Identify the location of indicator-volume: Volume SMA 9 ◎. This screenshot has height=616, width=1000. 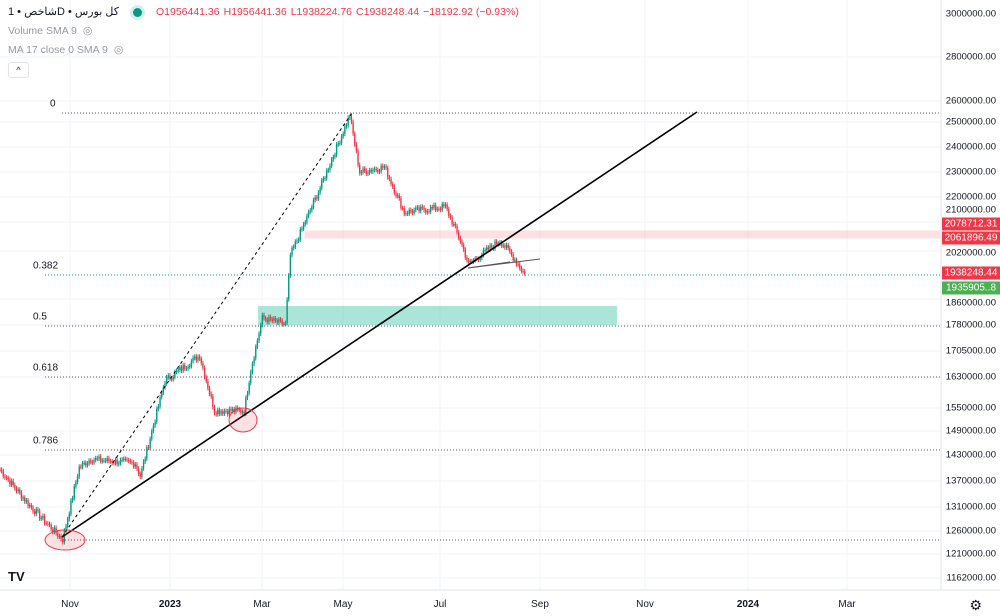
(265, 31).